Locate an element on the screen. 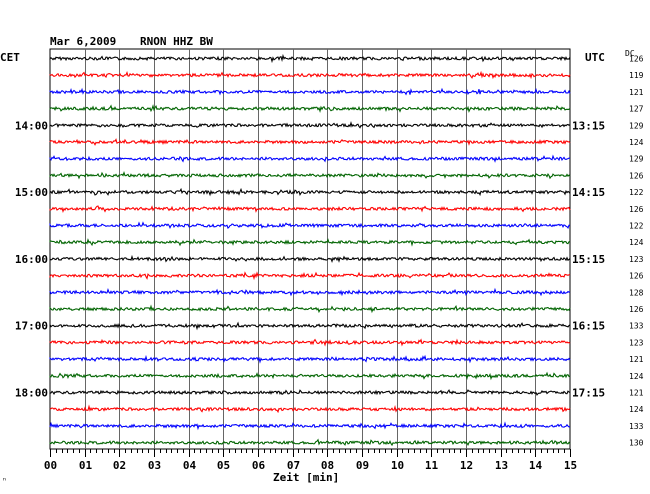 The image size is (650, 494). dc-value-label: 127 is located at coordinates (636, 109).